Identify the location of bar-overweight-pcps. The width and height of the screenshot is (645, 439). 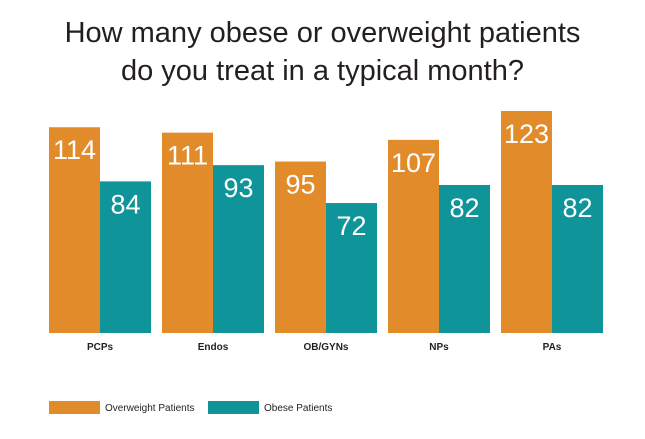
(74, 230).